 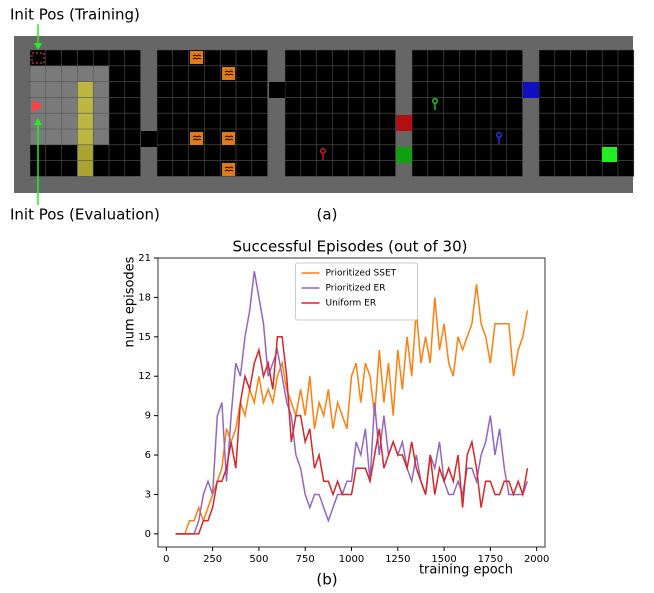 What do you see at coordinates (351, 304) in the screenshot?
I see `legend-label: Uniform ER` at bounding box center [351, 304].